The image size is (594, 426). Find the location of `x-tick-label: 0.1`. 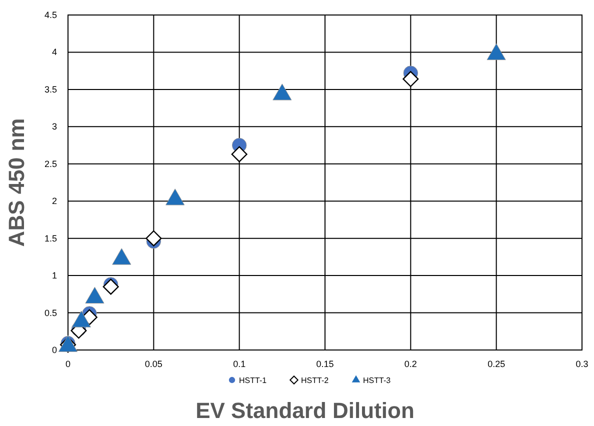

x-tick-label: 0.1 is located at coordinates (239, 364).